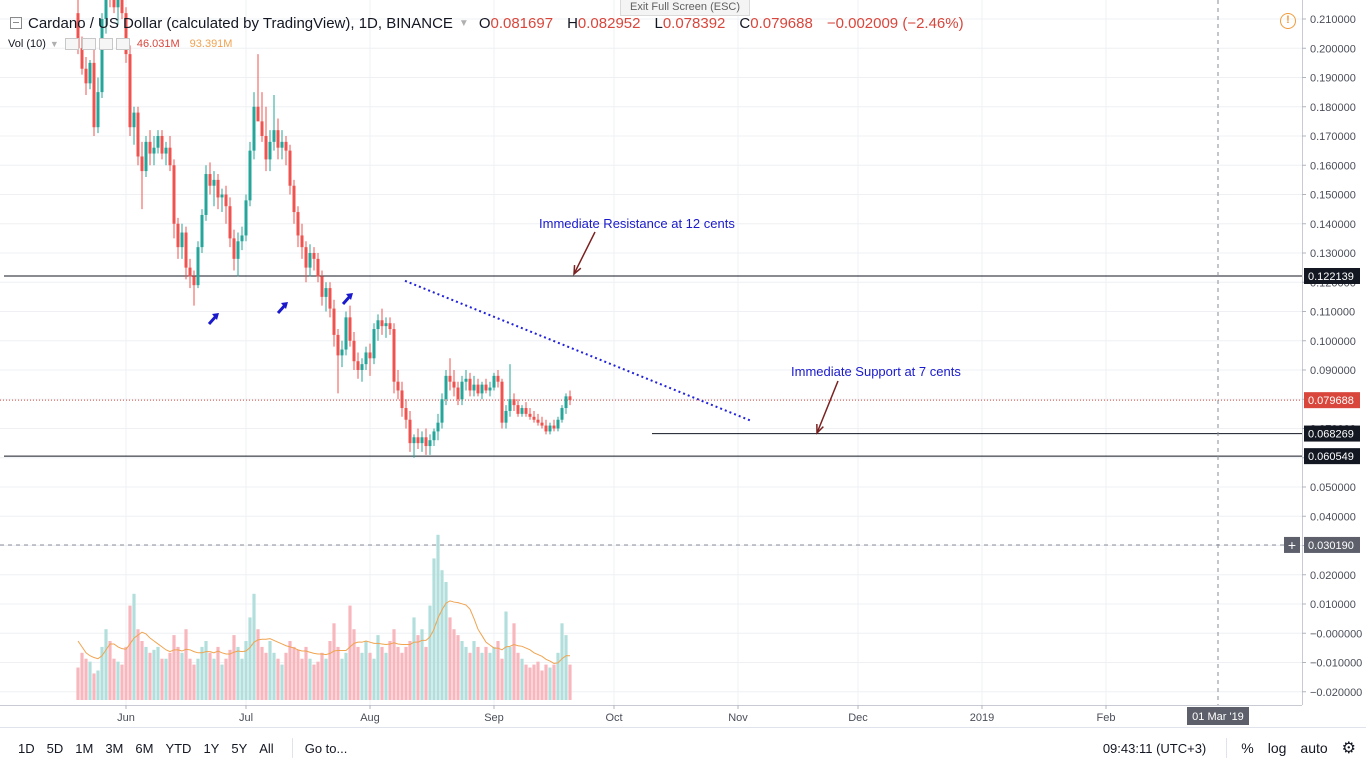 The width and height of the screenshot is (1366, 768). Describe the element at coordinates (71, 44) in the screenshot. I see `eye-icon` at that location.